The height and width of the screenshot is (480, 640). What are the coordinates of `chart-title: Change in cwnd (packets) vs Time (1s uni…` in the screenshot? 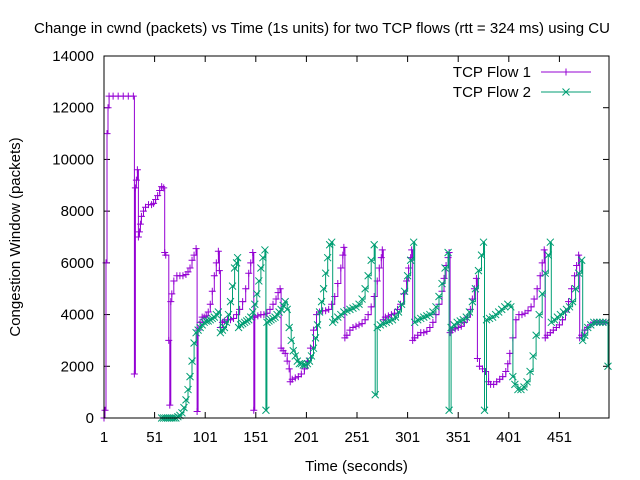 It's located at (322, 28).